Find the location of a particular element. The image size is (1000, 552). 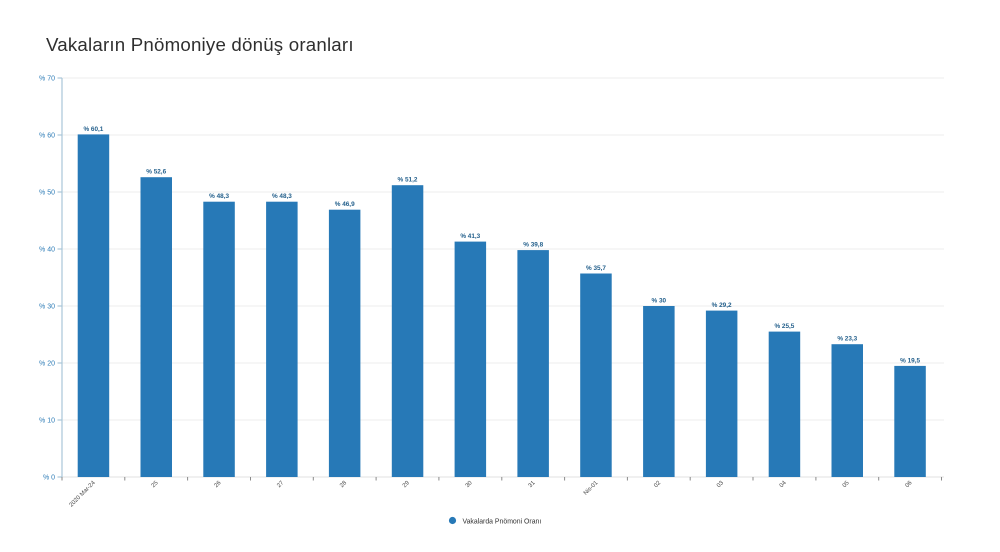

svg-text: % 50 is located at coordinates (47, 192).